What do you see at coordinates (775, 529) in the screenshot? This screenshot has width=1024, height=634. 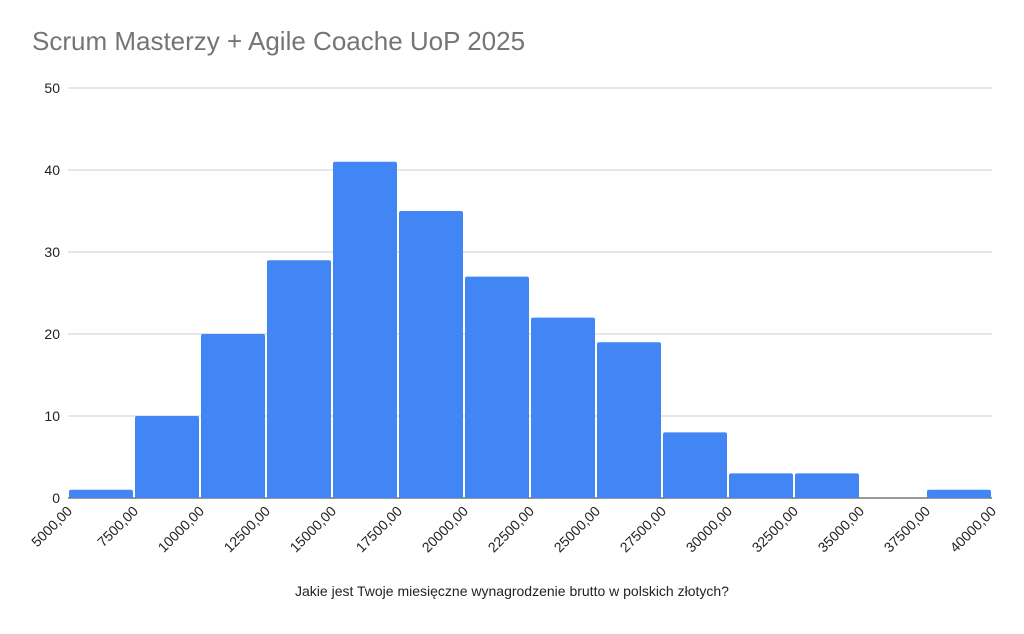 I see `x-tick-label: 32500,00` at bounding box center [775, 529].